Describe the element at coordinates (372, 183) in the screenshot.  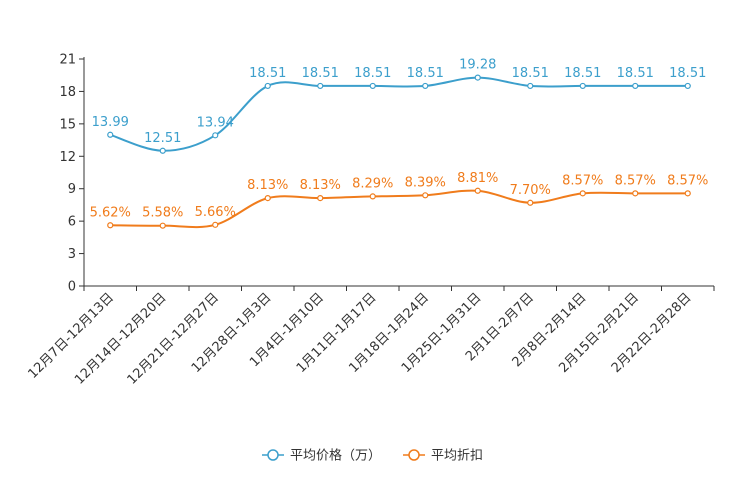
I see `data-label: 8.29%` at that location.